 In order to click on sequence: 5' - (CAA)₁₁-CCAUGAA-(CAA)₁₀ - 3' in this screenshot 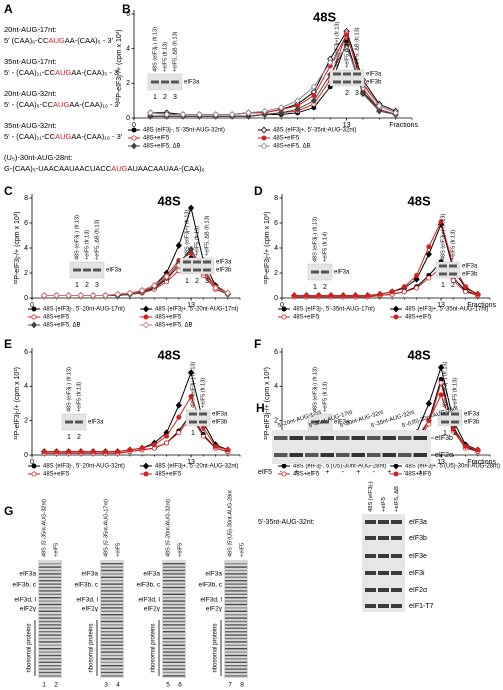, I will do `click(63, 136)`.